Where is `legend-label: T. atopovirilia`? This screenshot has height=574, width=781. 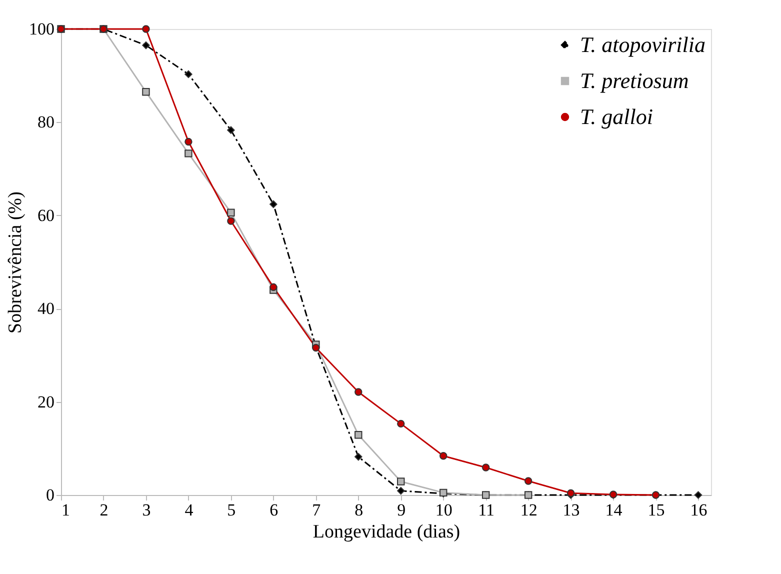
legend-label: T. atopovirilia is located at coordinates (643, 44).